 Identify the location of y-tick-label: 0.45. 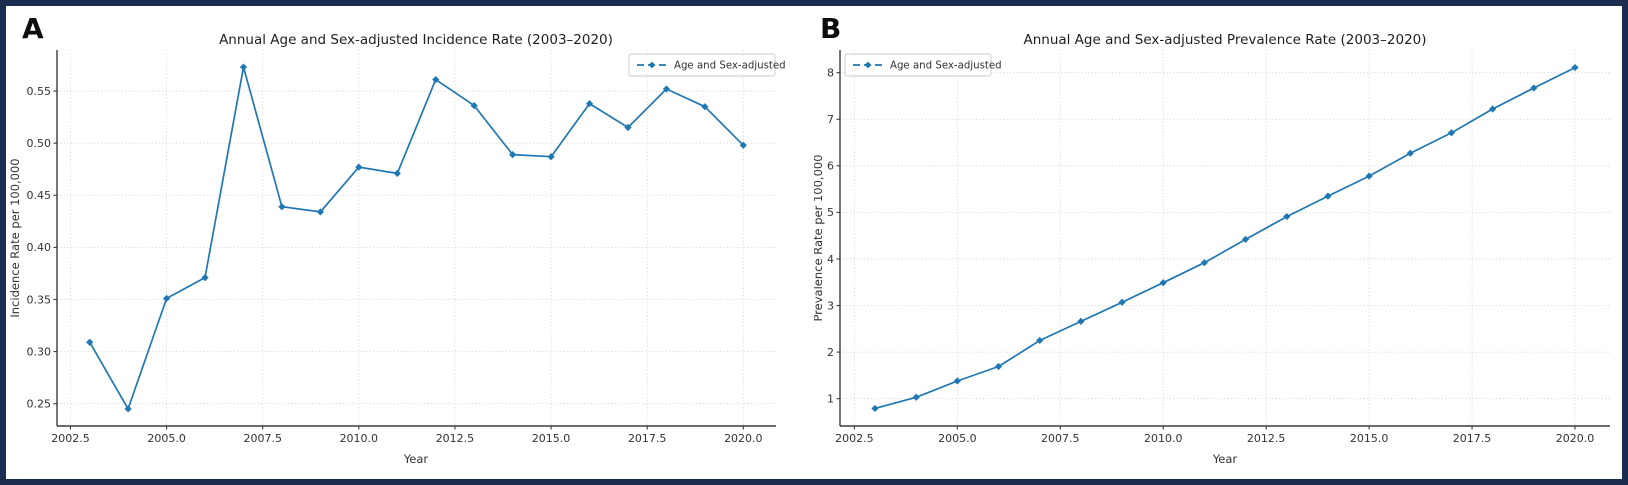
(39, 195).